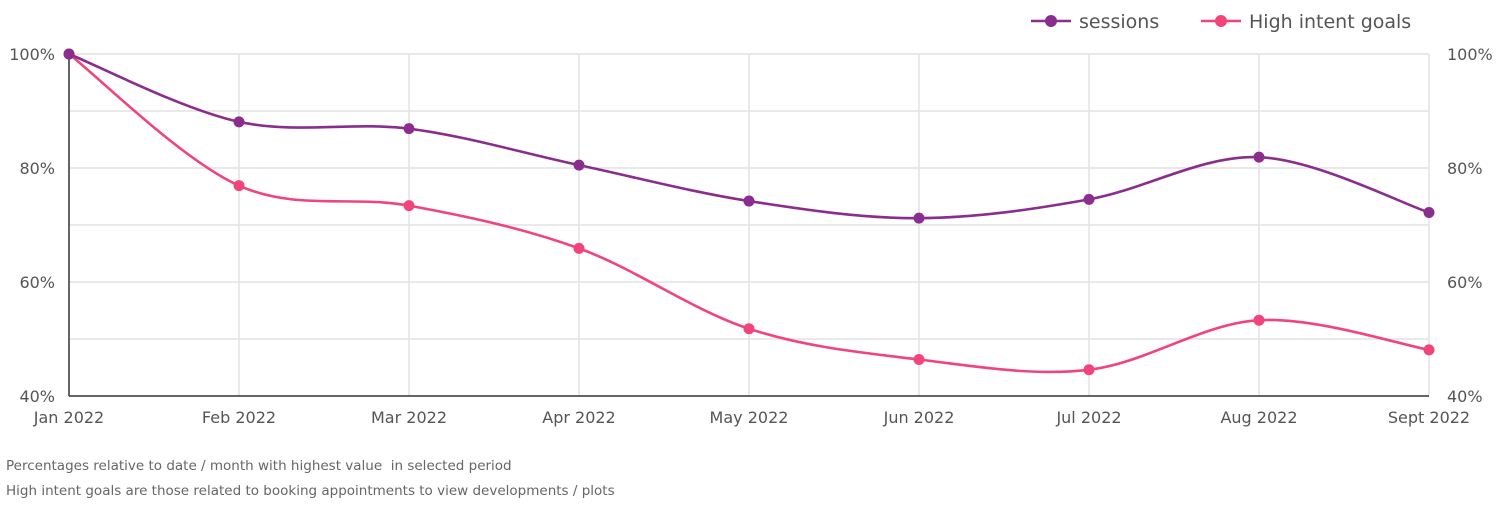  I want to click on y-tick-label: 40%, so click(37, 396).